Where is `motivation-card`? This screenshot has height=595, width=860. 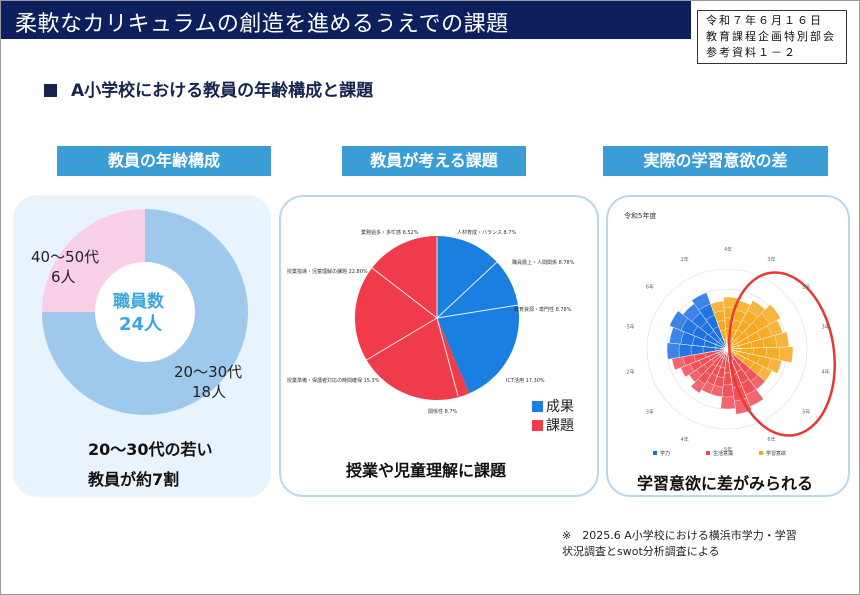
motivation-card is located at coordinates (728, 346).